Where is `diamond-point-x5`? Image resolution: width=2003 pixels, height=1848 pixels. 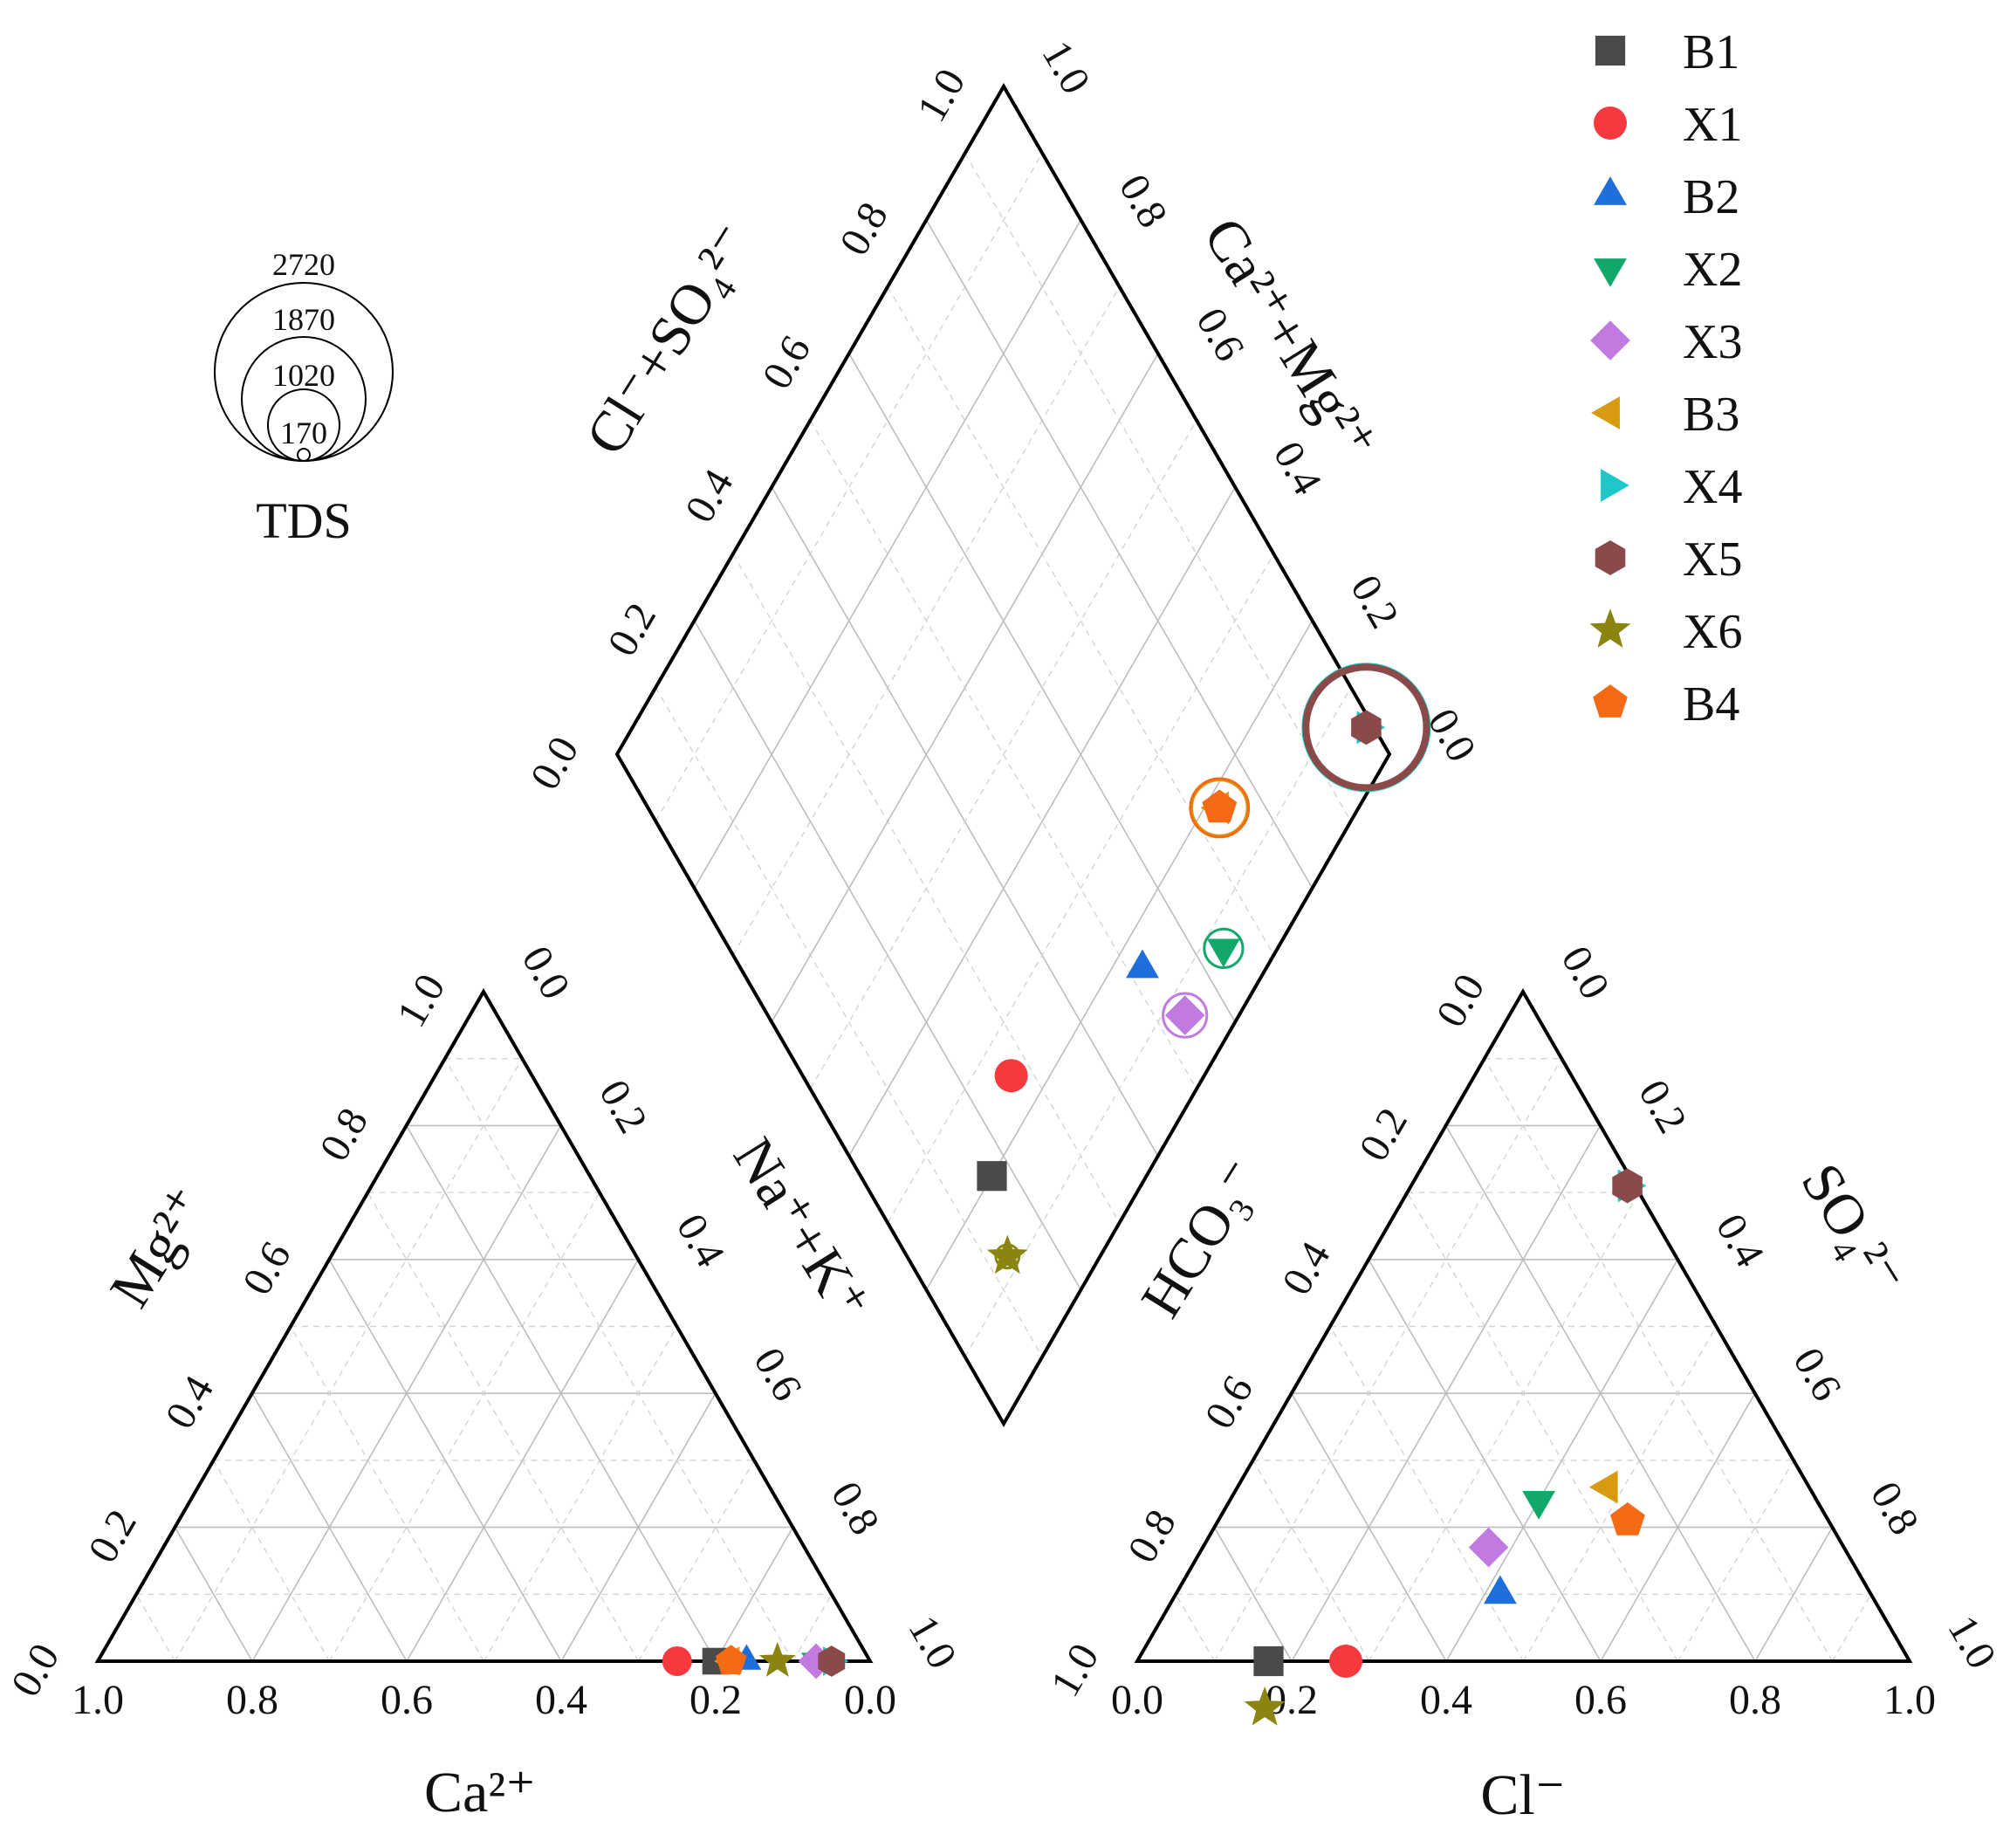 diamond-point-x5 is located at coordinates (1367, 728).